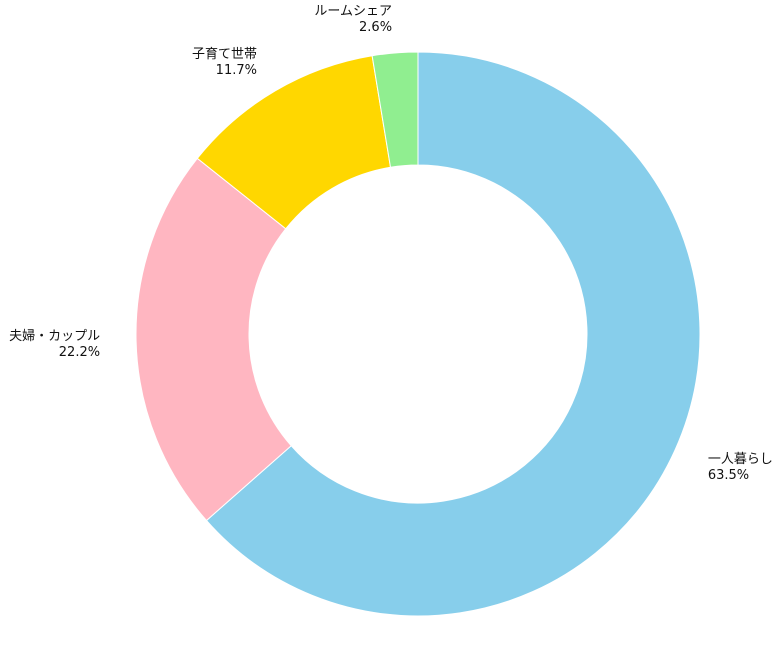  Describe the element at coordinates (728, 475) in the screenshot. I see `slice-percent-0: 63.5%` at that location.